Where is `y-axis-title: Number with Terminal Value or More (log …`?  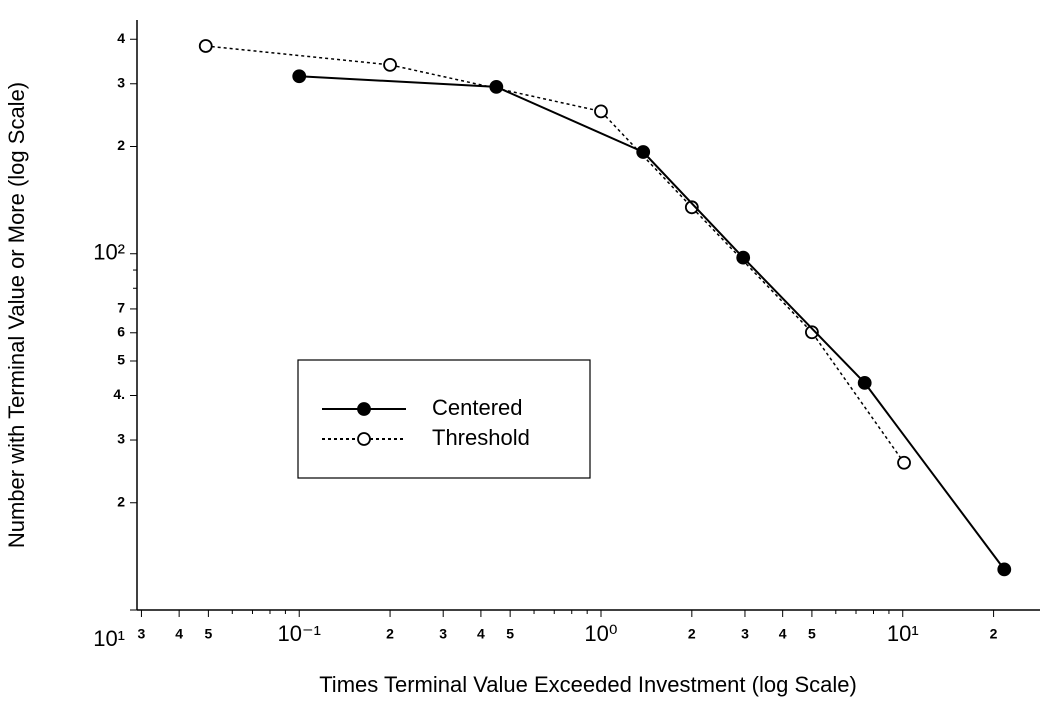 y-axis-title: Number with Terminal Value or More (log … is located at coordinates (16, 315).